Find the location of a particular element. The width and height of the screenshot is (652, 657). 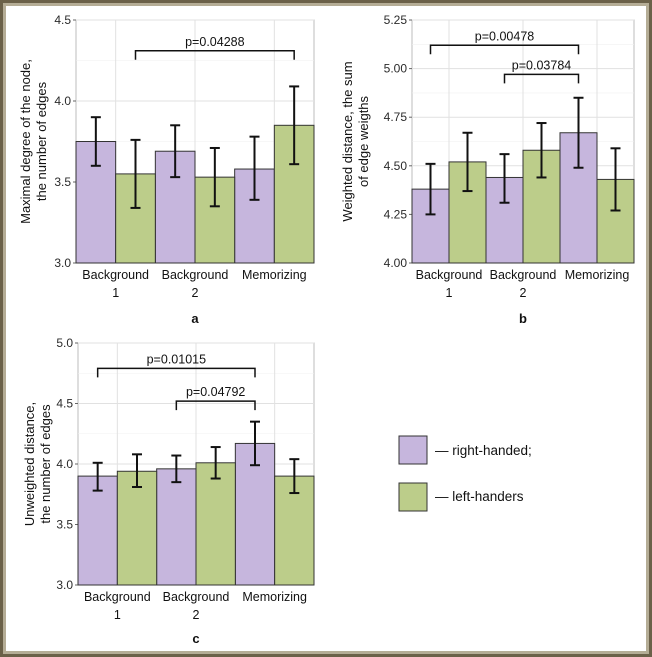

legend-swatch-left-handers is located at coordinates (413, 497).